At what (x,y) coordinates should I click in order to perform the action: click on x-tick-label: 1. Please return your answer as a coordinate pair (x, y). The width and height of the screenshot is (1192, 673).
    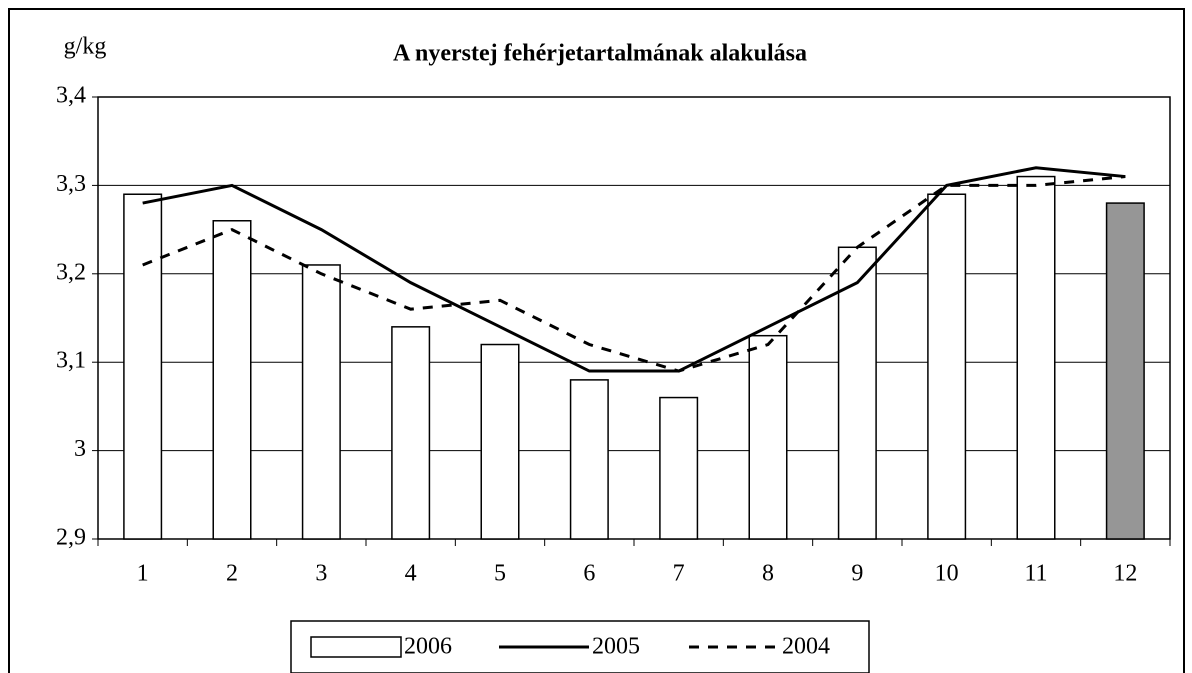
    Looking at the image, I should click on (143, 574).